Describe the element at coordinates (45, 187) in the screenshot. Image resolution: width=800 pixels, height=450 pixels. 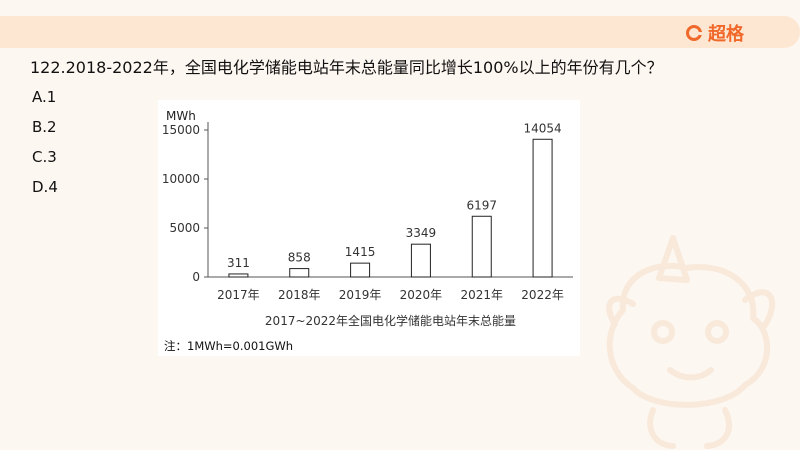
I see `option-d: D.4` at that location.